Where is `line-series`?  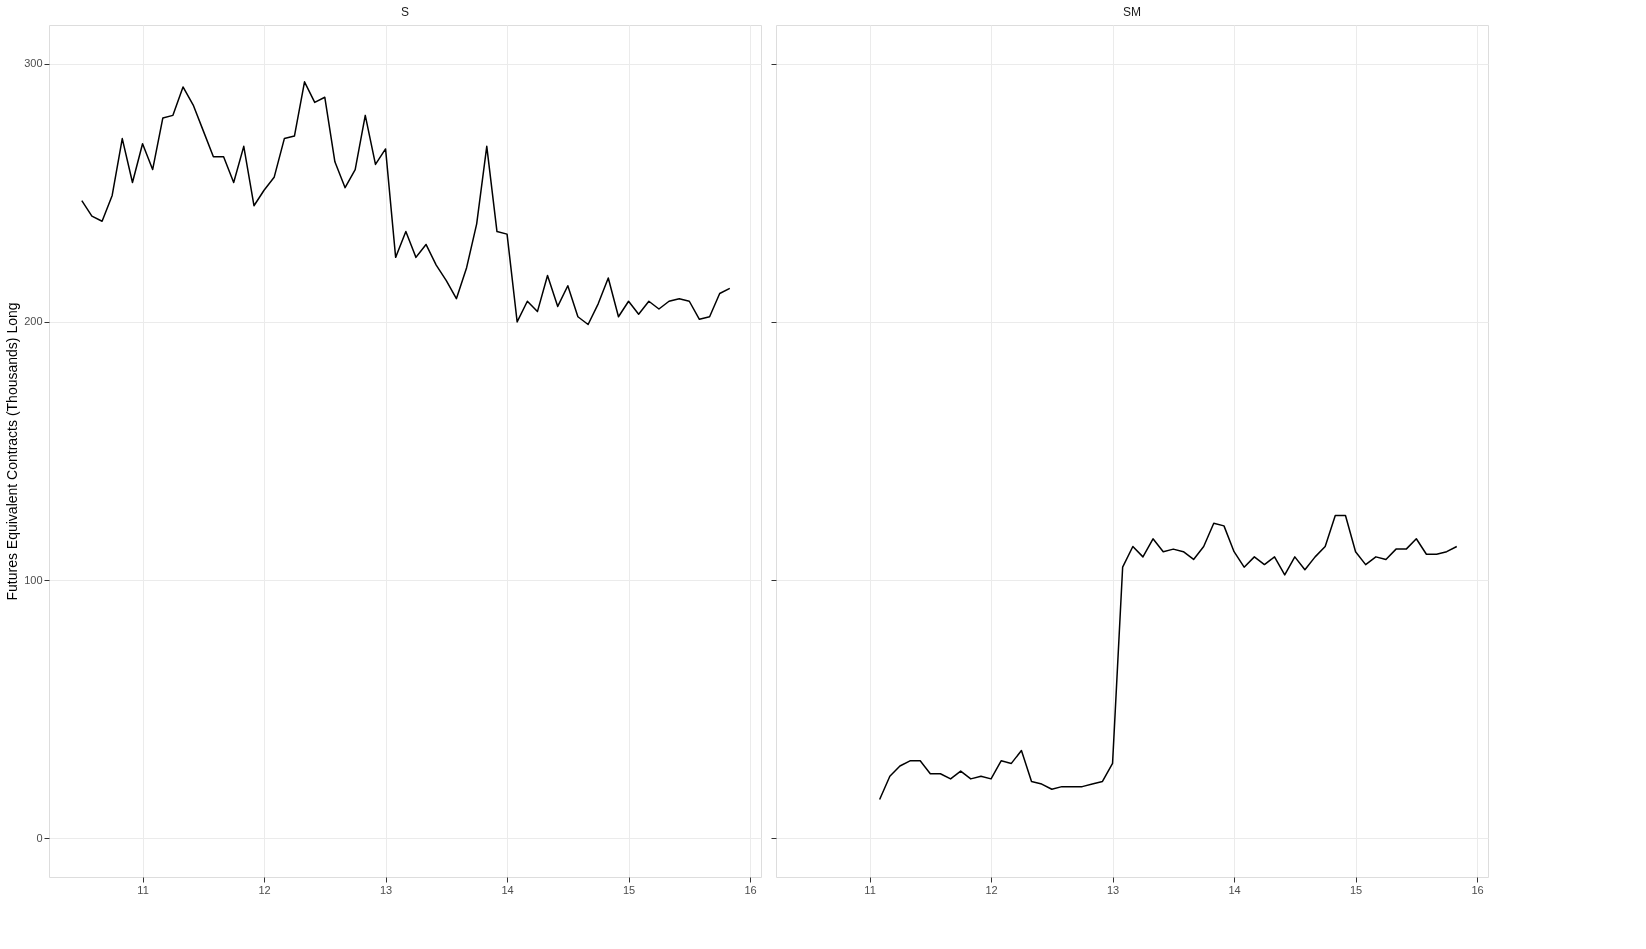
line-series is located at coordinates (406, 203).